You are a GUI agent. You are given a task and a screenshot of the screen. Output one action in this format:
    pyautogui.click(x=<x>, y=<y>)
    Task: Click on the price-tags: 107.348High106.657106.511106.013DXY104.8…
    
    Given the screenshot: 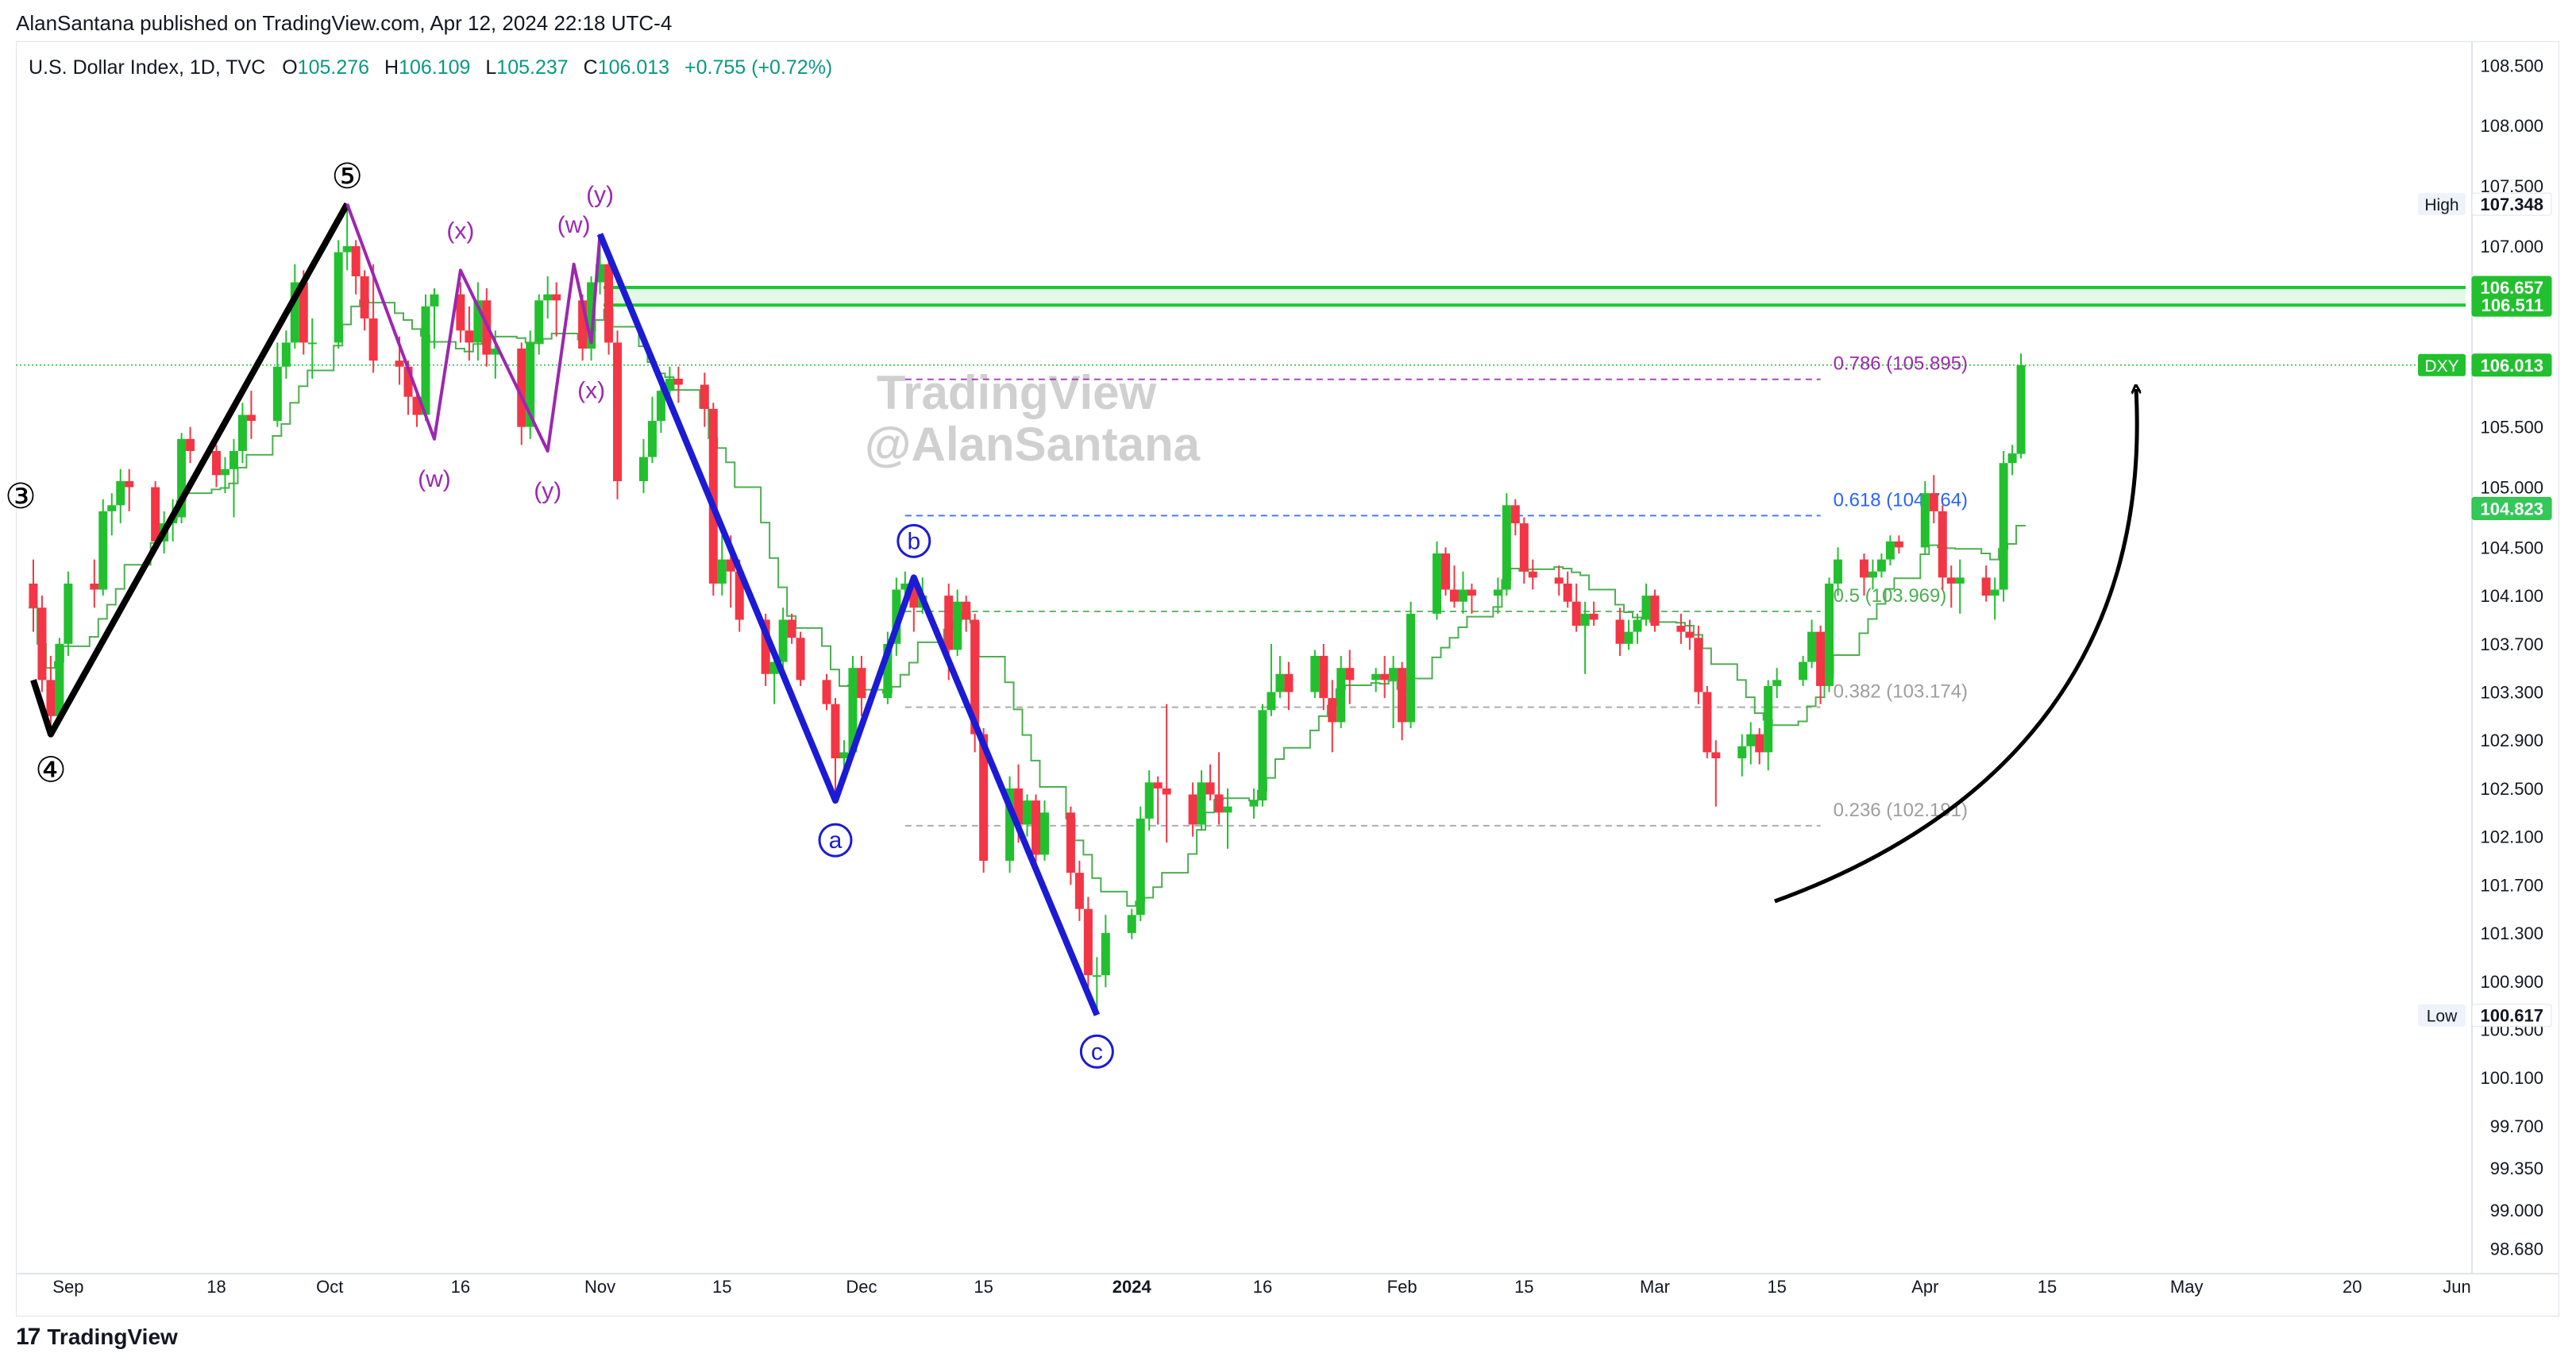 What is the action you would take?
    pyautogui.click(x=2485, y=609)
    